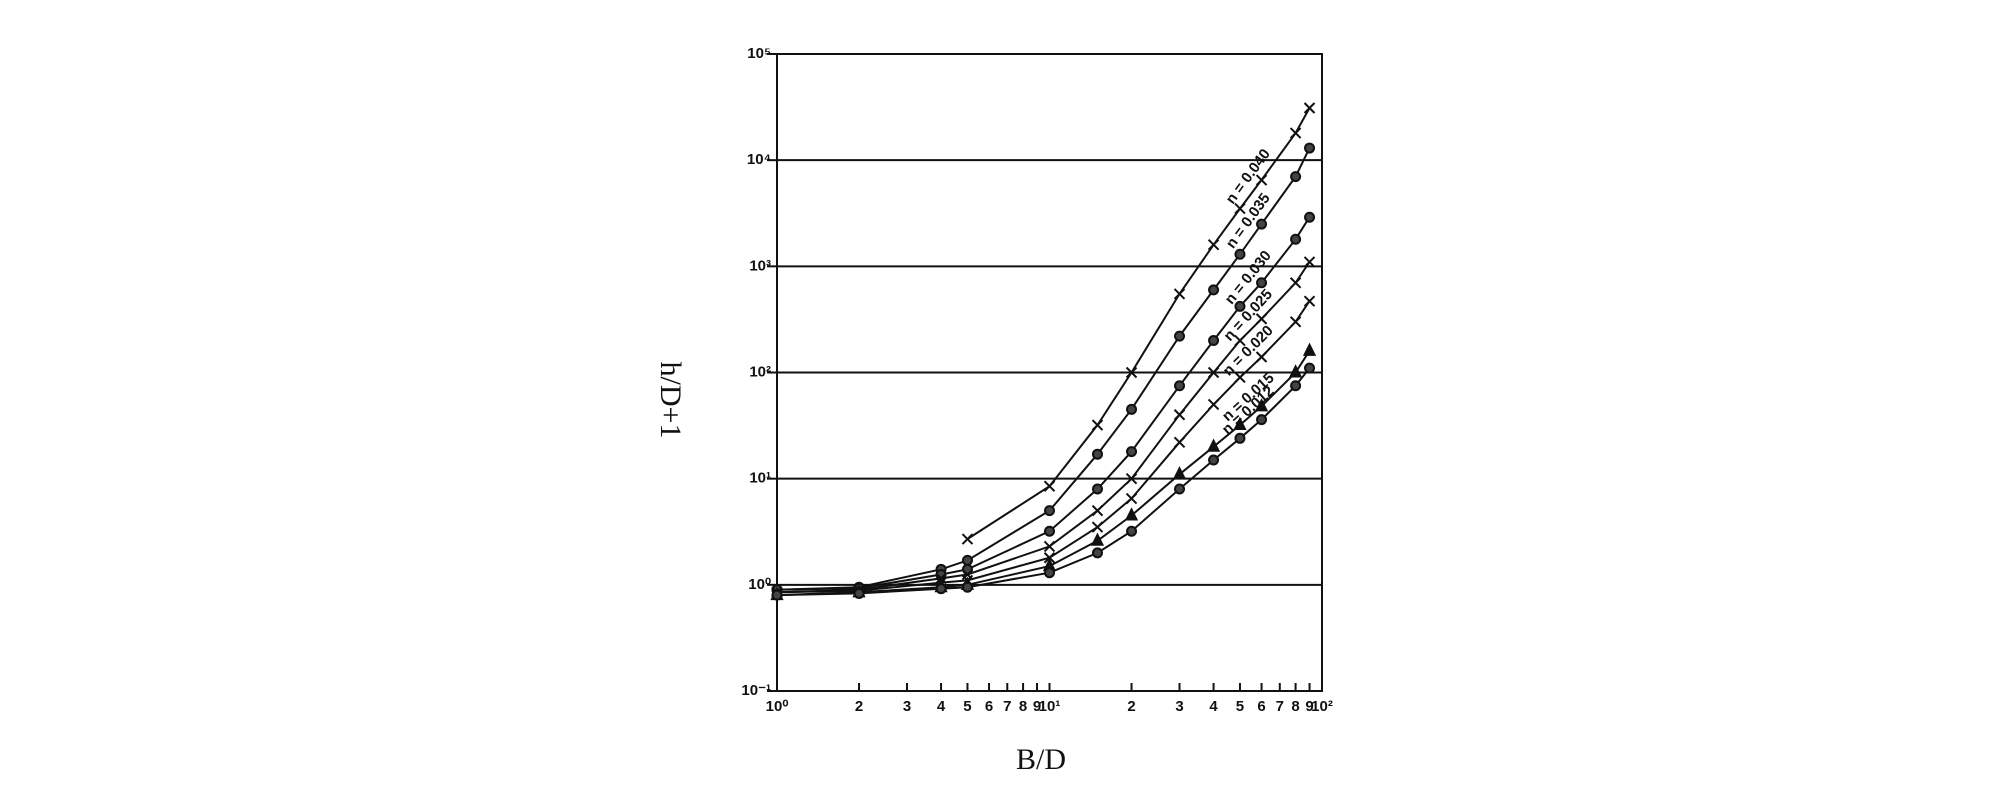 The height and width of the screenshot is (801, 2008). I want to click on x-tick-label: 10⁰, so click(777, 706).